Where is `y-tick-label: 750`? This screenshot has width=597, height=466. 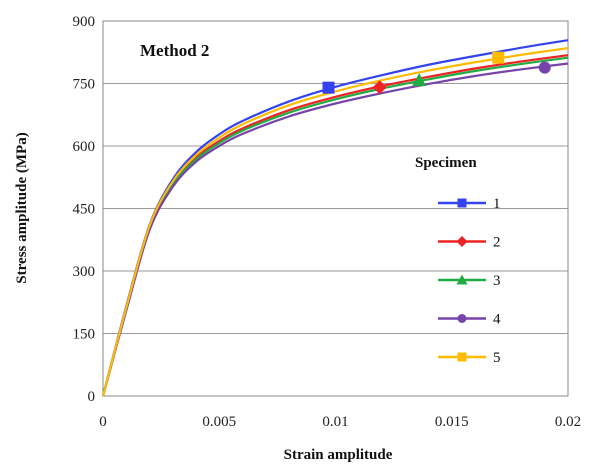 y-tick-label: 750 is located at coordinates (84, 85).